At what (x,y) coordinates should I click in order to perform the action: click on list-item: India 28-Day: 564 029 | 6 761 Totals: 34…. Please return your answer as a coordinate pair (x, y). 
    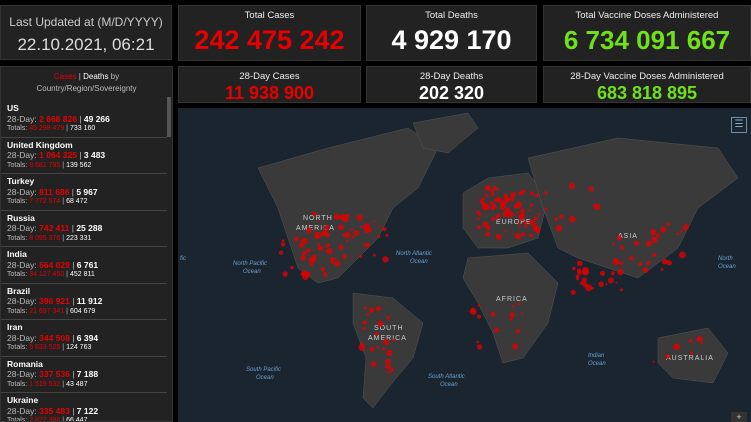
    Looking at the image, I should click on (84, 265).